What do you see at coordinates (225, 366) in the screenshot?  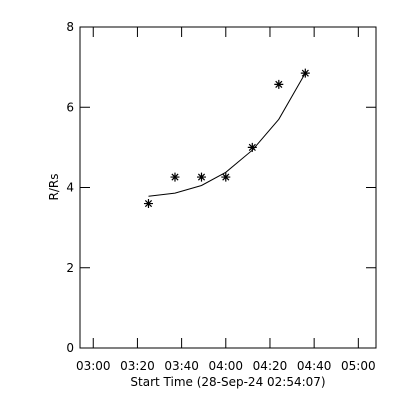 I see `x-tick-label: 04:00` at bounding box center [225, 366].